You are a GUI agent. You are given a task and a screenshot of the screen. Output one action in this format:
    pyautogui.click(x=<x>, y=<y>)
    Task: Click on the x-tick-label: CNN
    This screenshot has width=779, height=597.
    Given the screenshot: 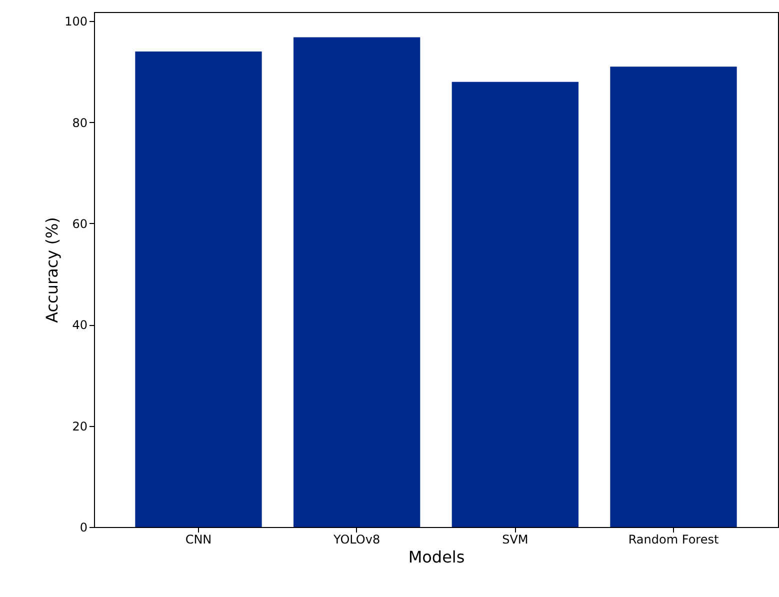 What is the action you would take?
    pyautogui.click(x=198, y=539)
    